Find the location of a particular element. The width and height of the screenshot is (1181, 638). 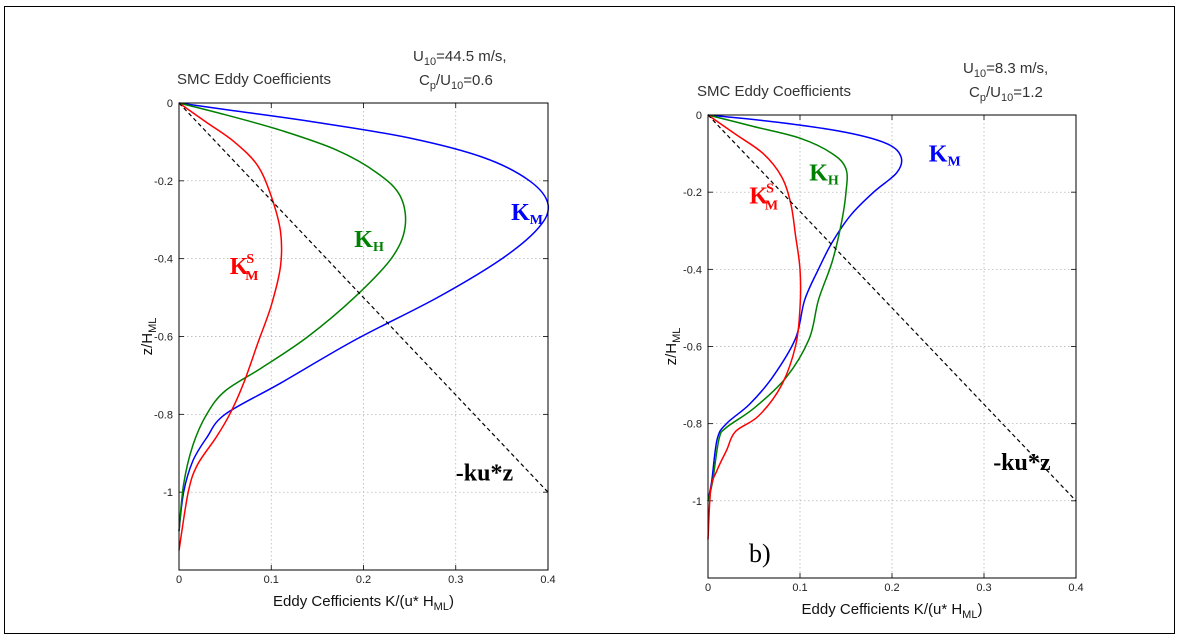

condition-wind-speed: U10=8.3 m/s, is located at coordinates (1005, 70).